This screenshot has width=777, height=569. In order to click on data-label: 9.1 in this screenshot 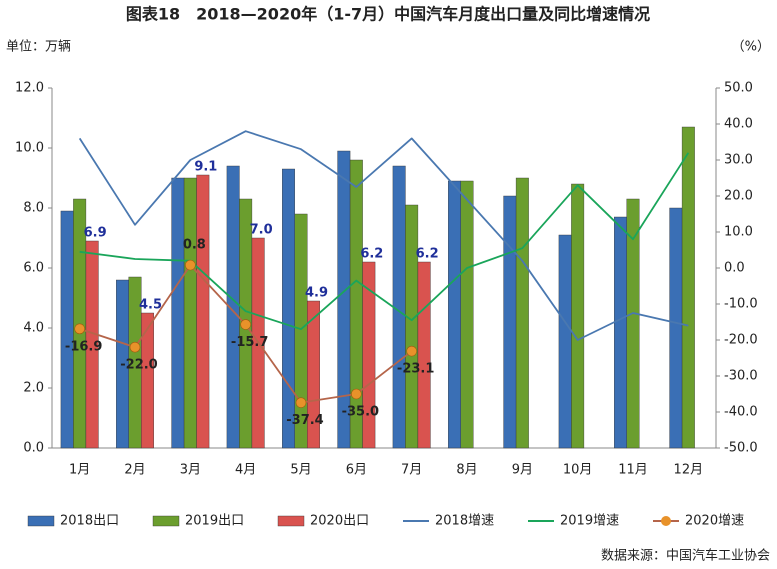, I will do `click(205, 167)`.